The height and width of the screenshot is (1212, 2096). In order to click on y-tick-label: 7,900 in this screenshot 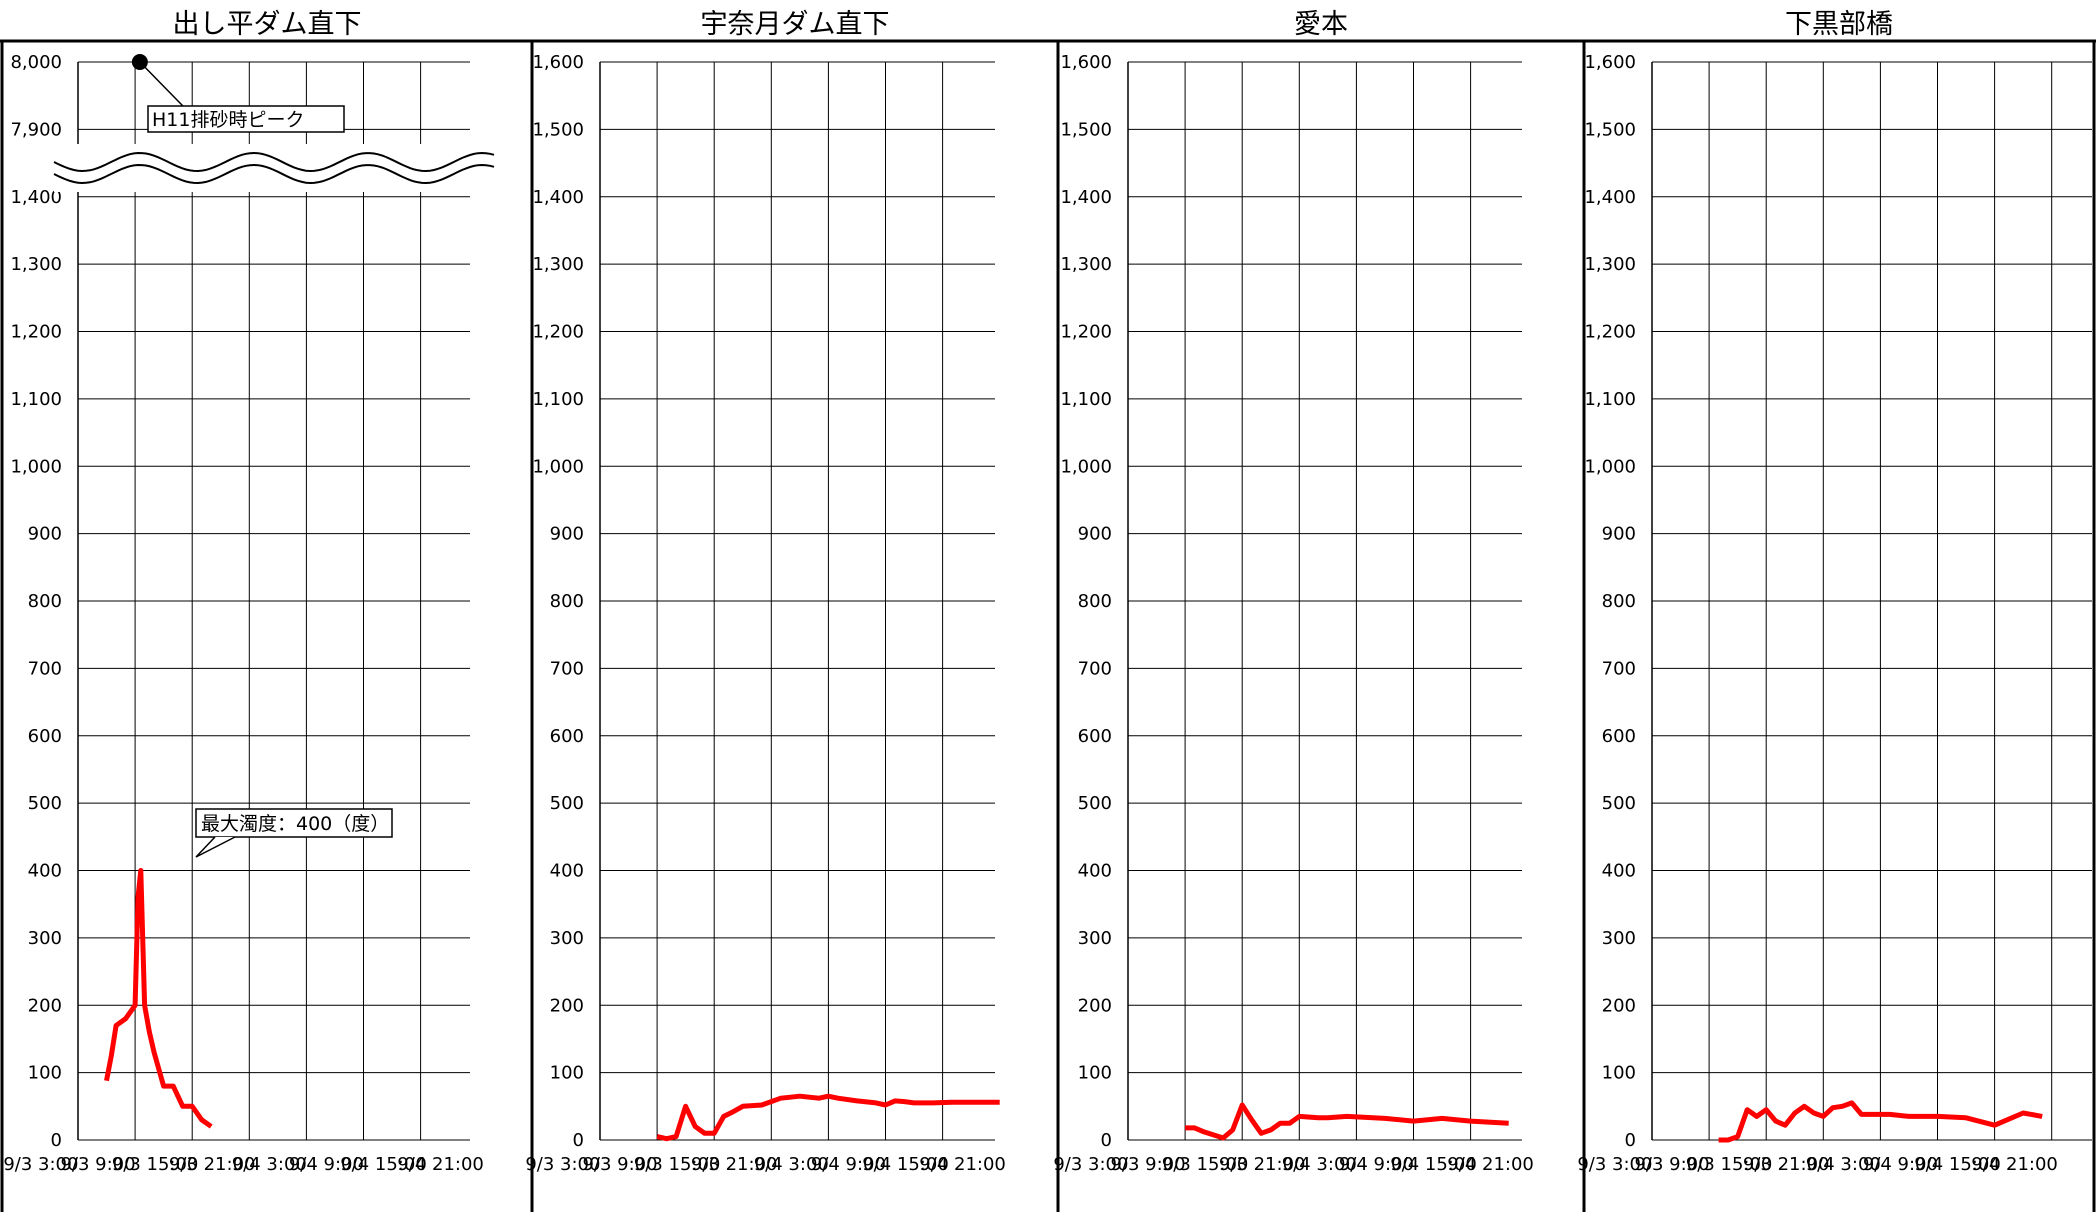, I will do `click(36, 129)`.